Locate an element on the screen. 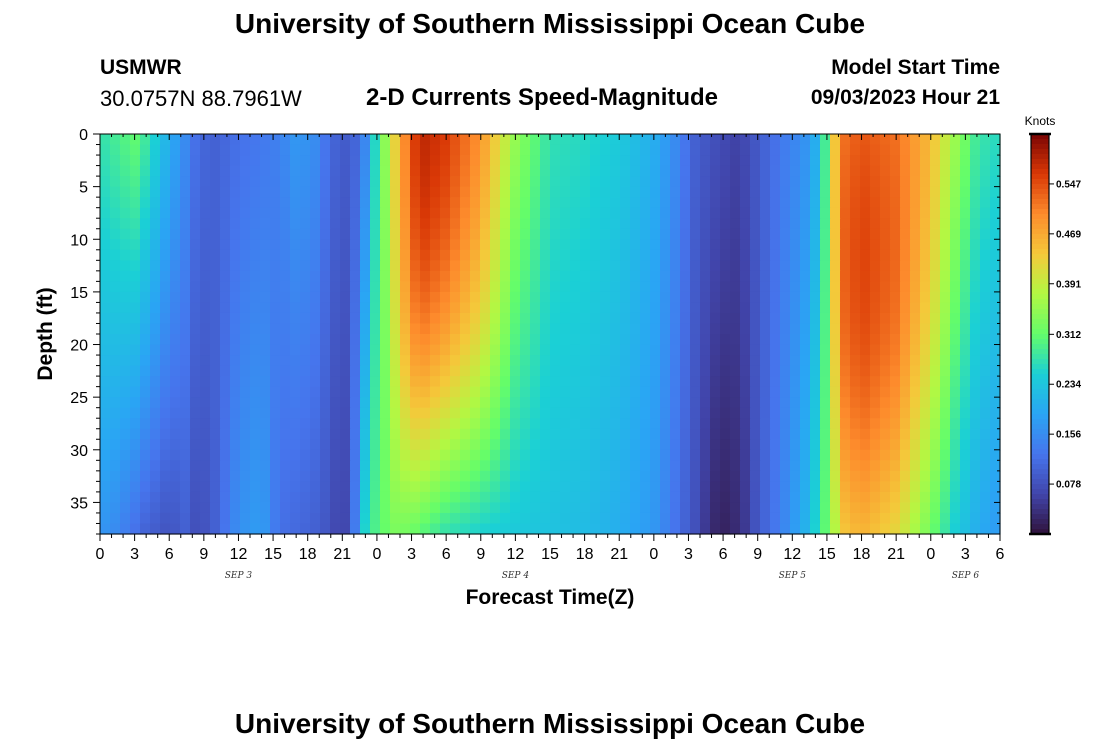 The image size is (1100, 750). x-axis-title: Forecast Time(Z) is located at coordinates (550, 597).